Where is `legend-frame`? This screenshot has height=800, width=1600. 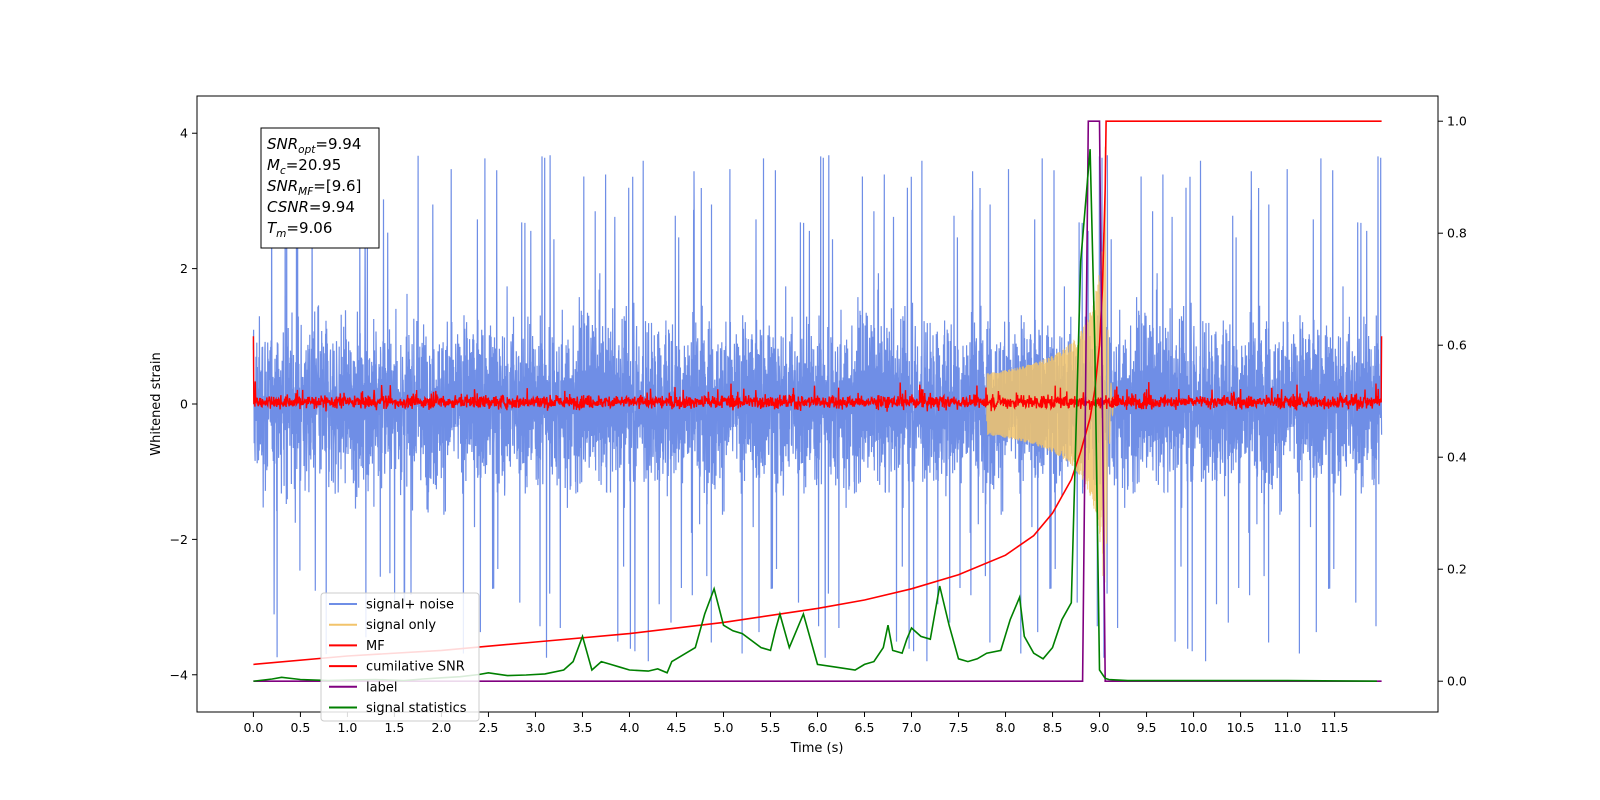
legend-frame is located at coordinates (400, 657).